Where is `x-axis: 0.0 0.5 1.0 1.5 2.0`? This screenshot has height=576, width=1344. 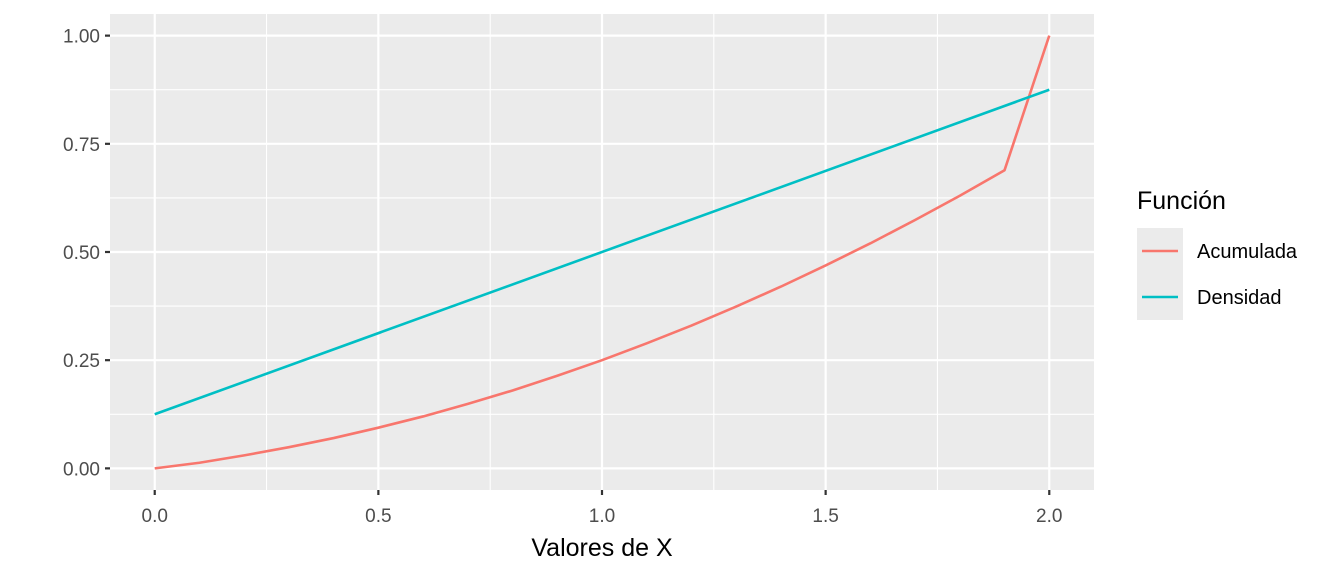 x-axis: 0.0 0.5 1.0 1.5 2.0 is located at coordinates (602, 508).